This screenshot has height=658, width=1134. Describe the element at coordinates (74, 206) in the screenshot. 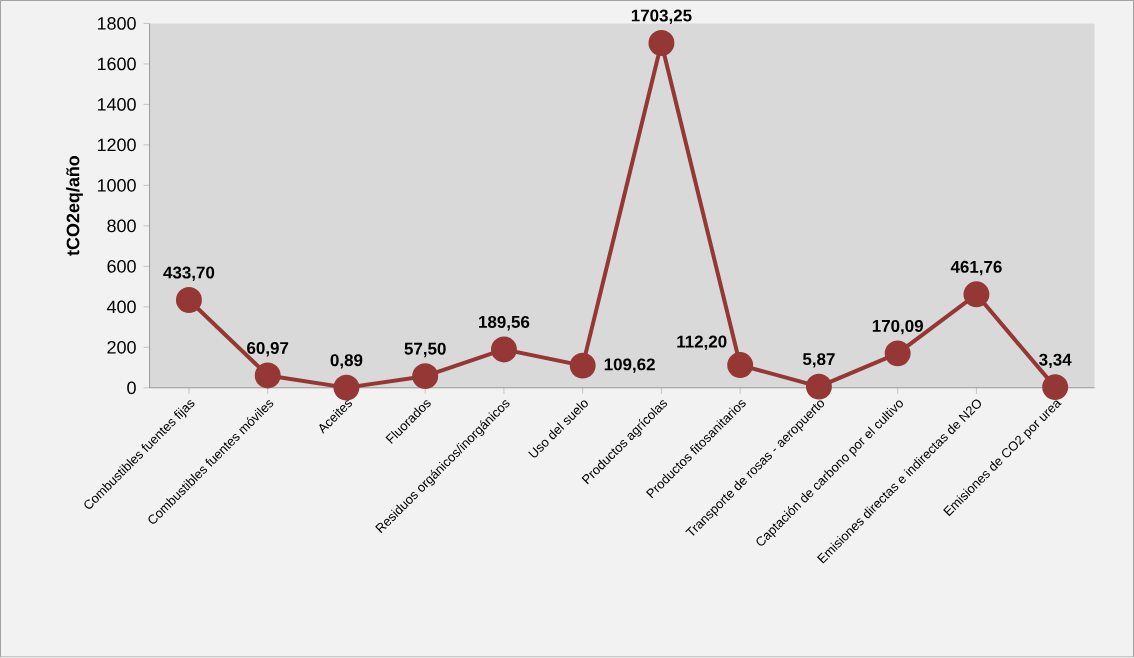

I see `y-axis-title: tCO2eq/año` at that location.